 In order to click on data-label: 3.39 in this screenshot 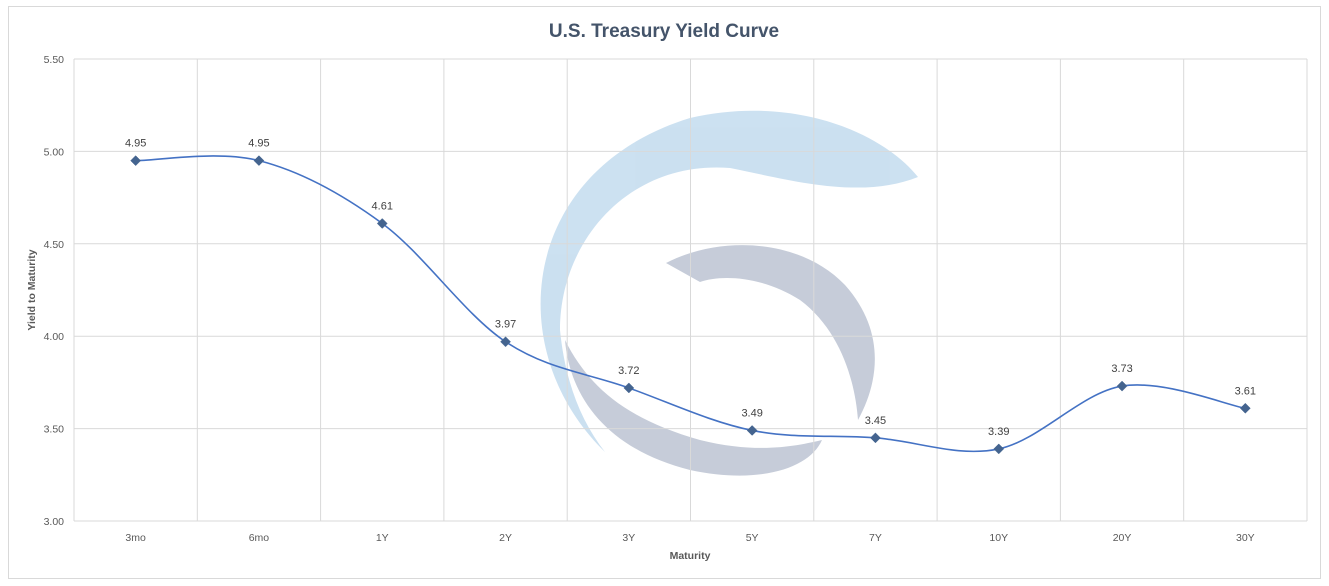, I will do `click(998, 432)`.